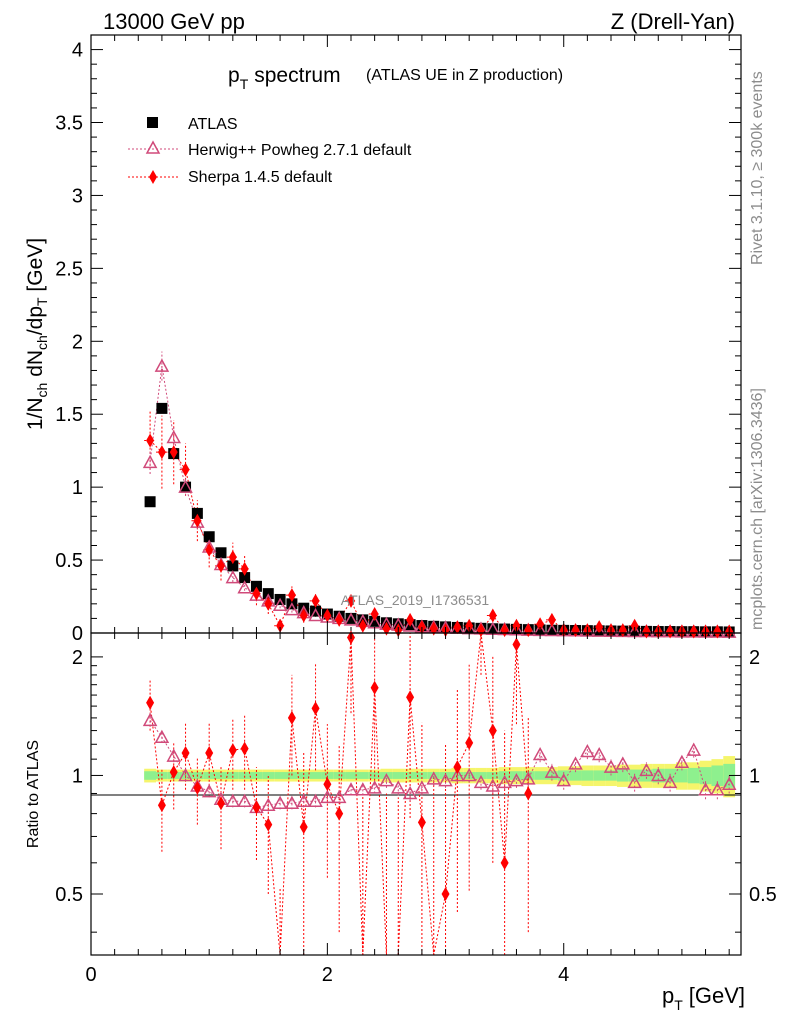 This screenshot has height=1024, width=786. I want to click on main-y-axis-label: 1/Nch dNch/dpT [GeV], so click(37, 334).